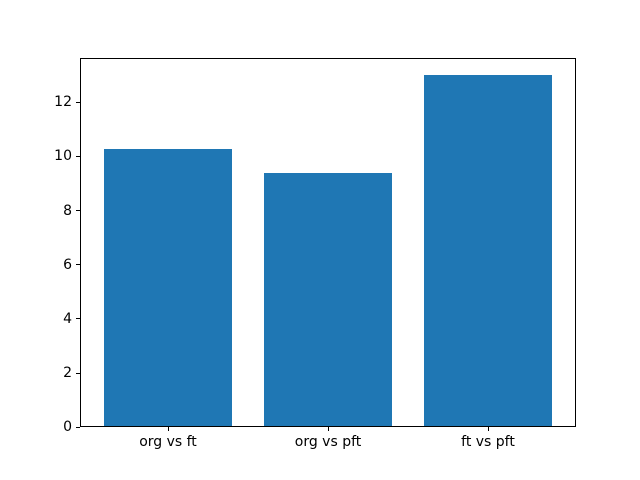 The width and height of the screenshot is (640, 480). What do you see at coordinates (67, 427) in the screenshot?
I see `y-tick-label: 0` at bounding box center [67, 427].